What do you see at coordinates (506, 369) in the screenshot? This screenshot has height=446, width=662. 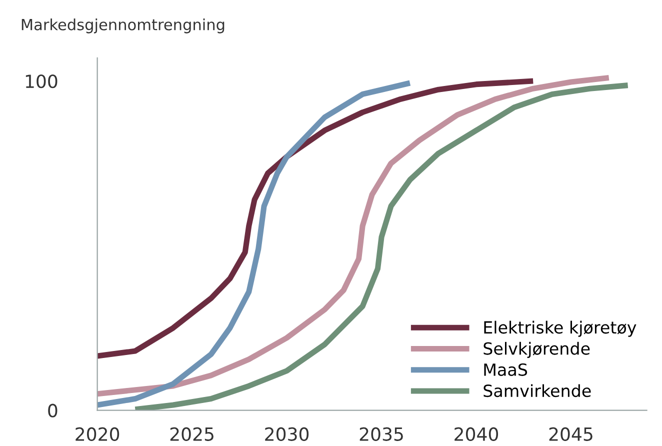 I see `legend-label: MaaS` at bounding box center [506, 369].